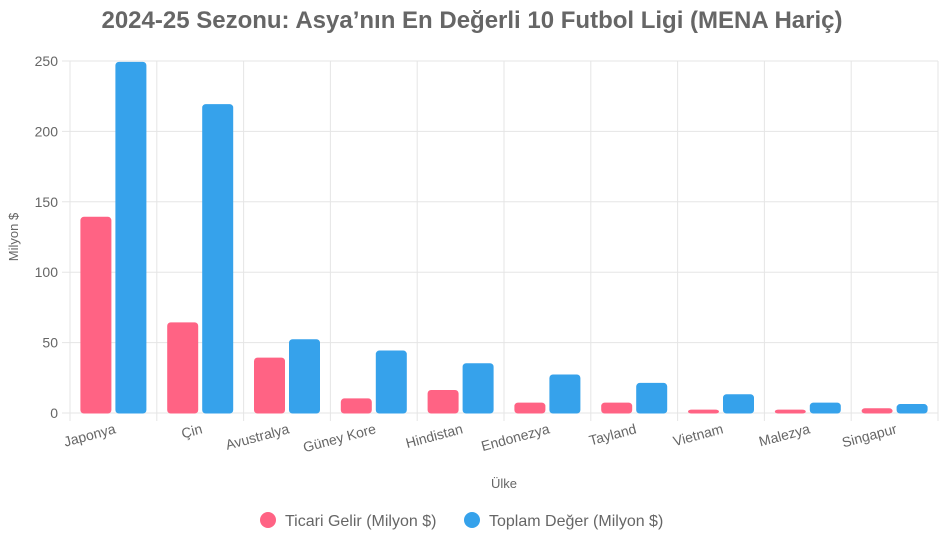 This screenshot has width=939, height=542. Describe the element at coordinates (89, 434) in the screenshot. I see `x-tick-label: Japonya` at that location.